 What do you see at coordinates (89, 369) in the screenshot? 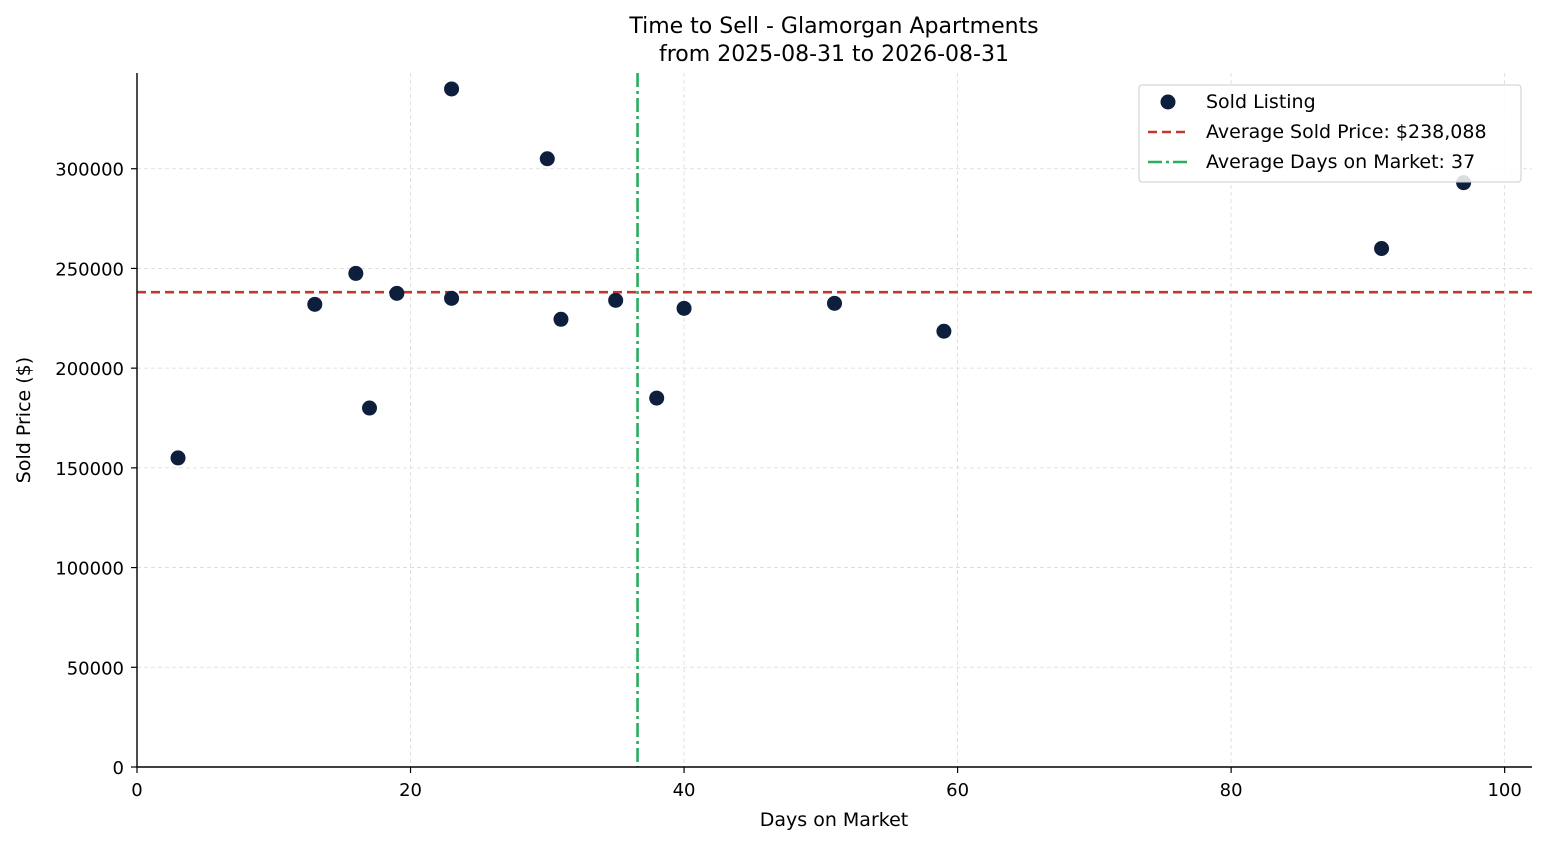
I see `y-tick-label: 200000` at bounding box center [89, 369].